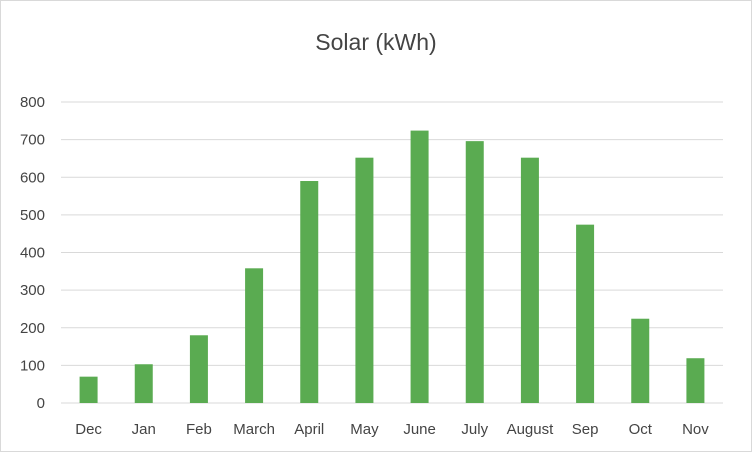  What do you see at coordinates (695, 429) in the screenshot?
I see `x-tick-label: Nov` at bounding box center [695, 429].